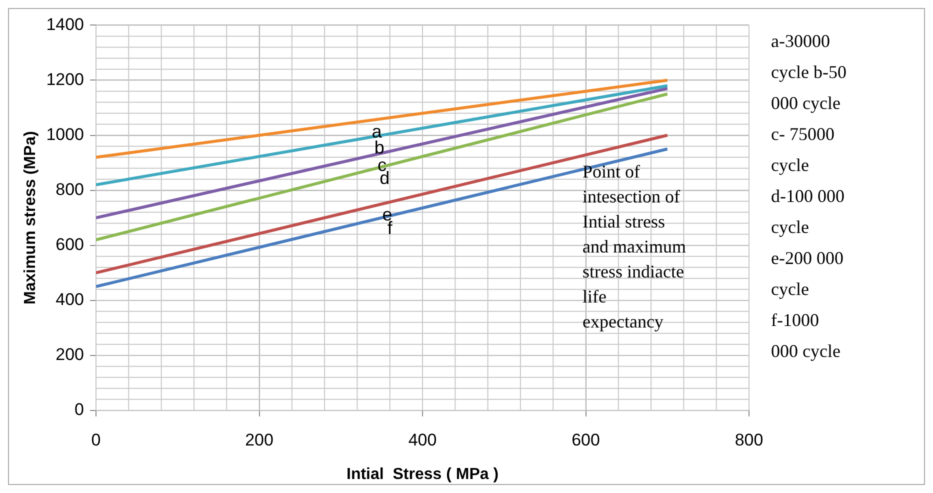  Describe the element at coordinates (634, 247) in the screenshot. I see `annotation: Point of intesection of Intial stress and maximum stress indiacte life expectancy` at that location.